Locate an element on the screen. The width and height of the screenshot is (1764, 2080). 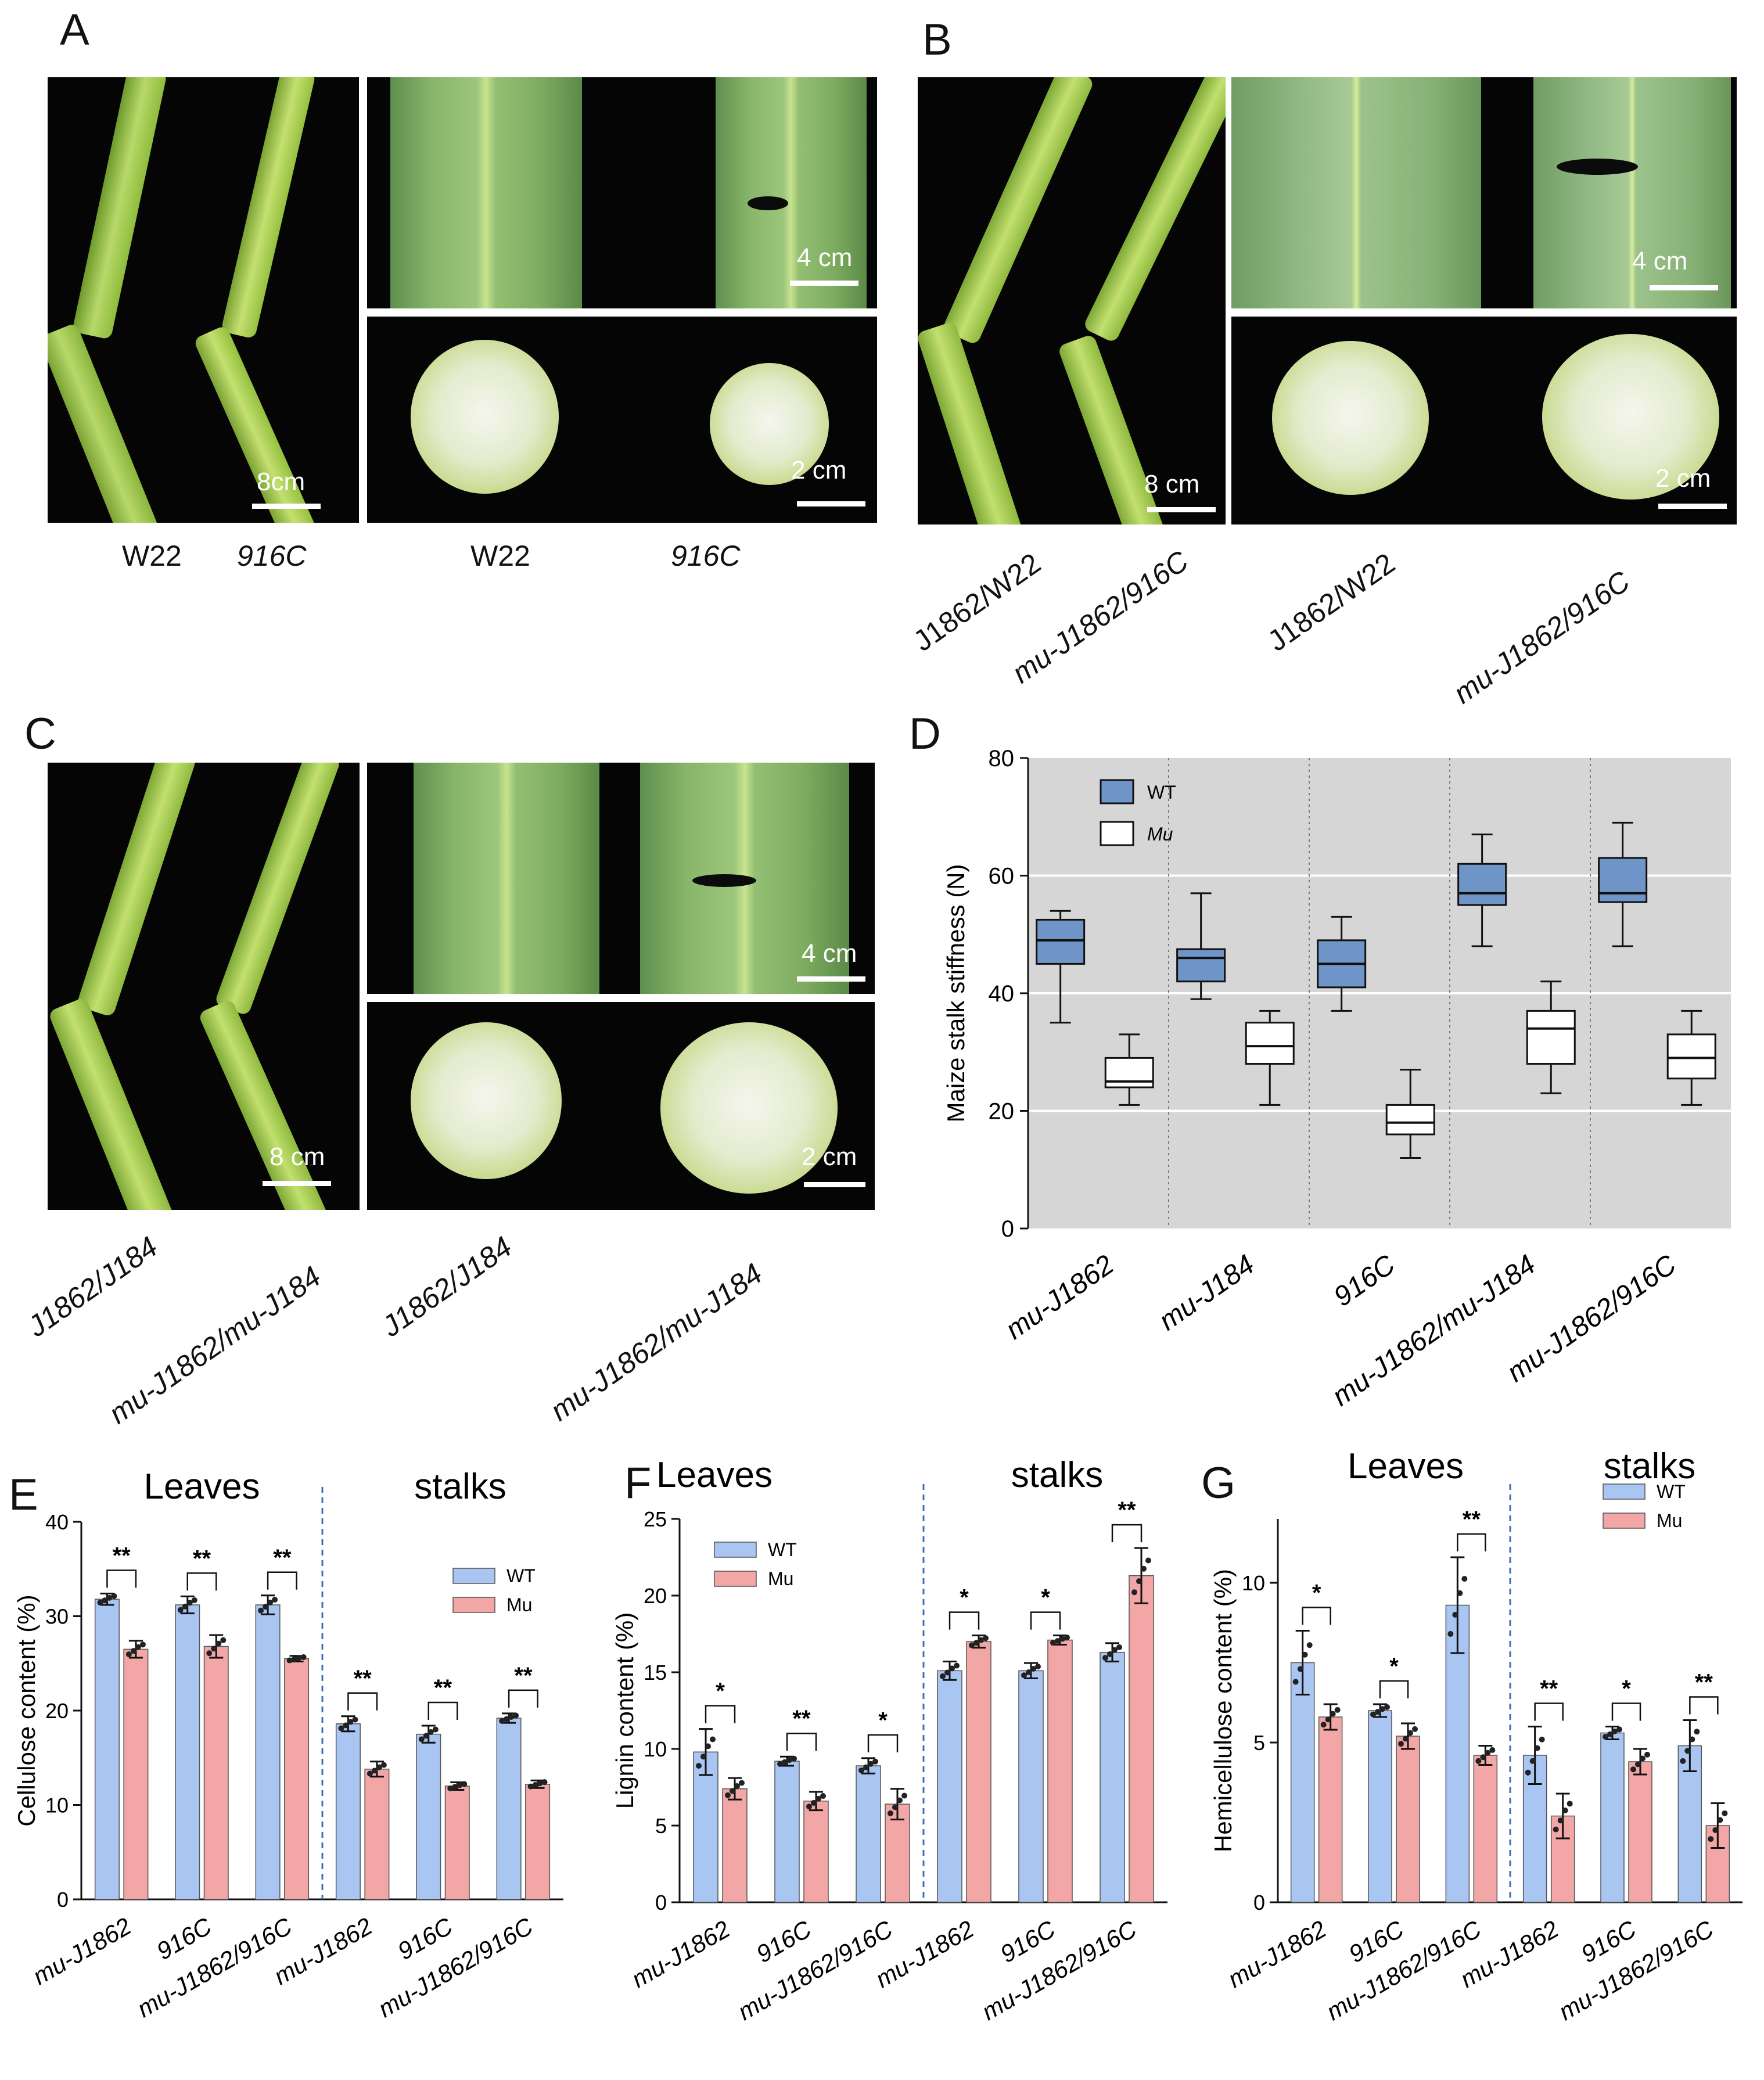
y-tick-label: 80 is located at coordinates (1002, 758).